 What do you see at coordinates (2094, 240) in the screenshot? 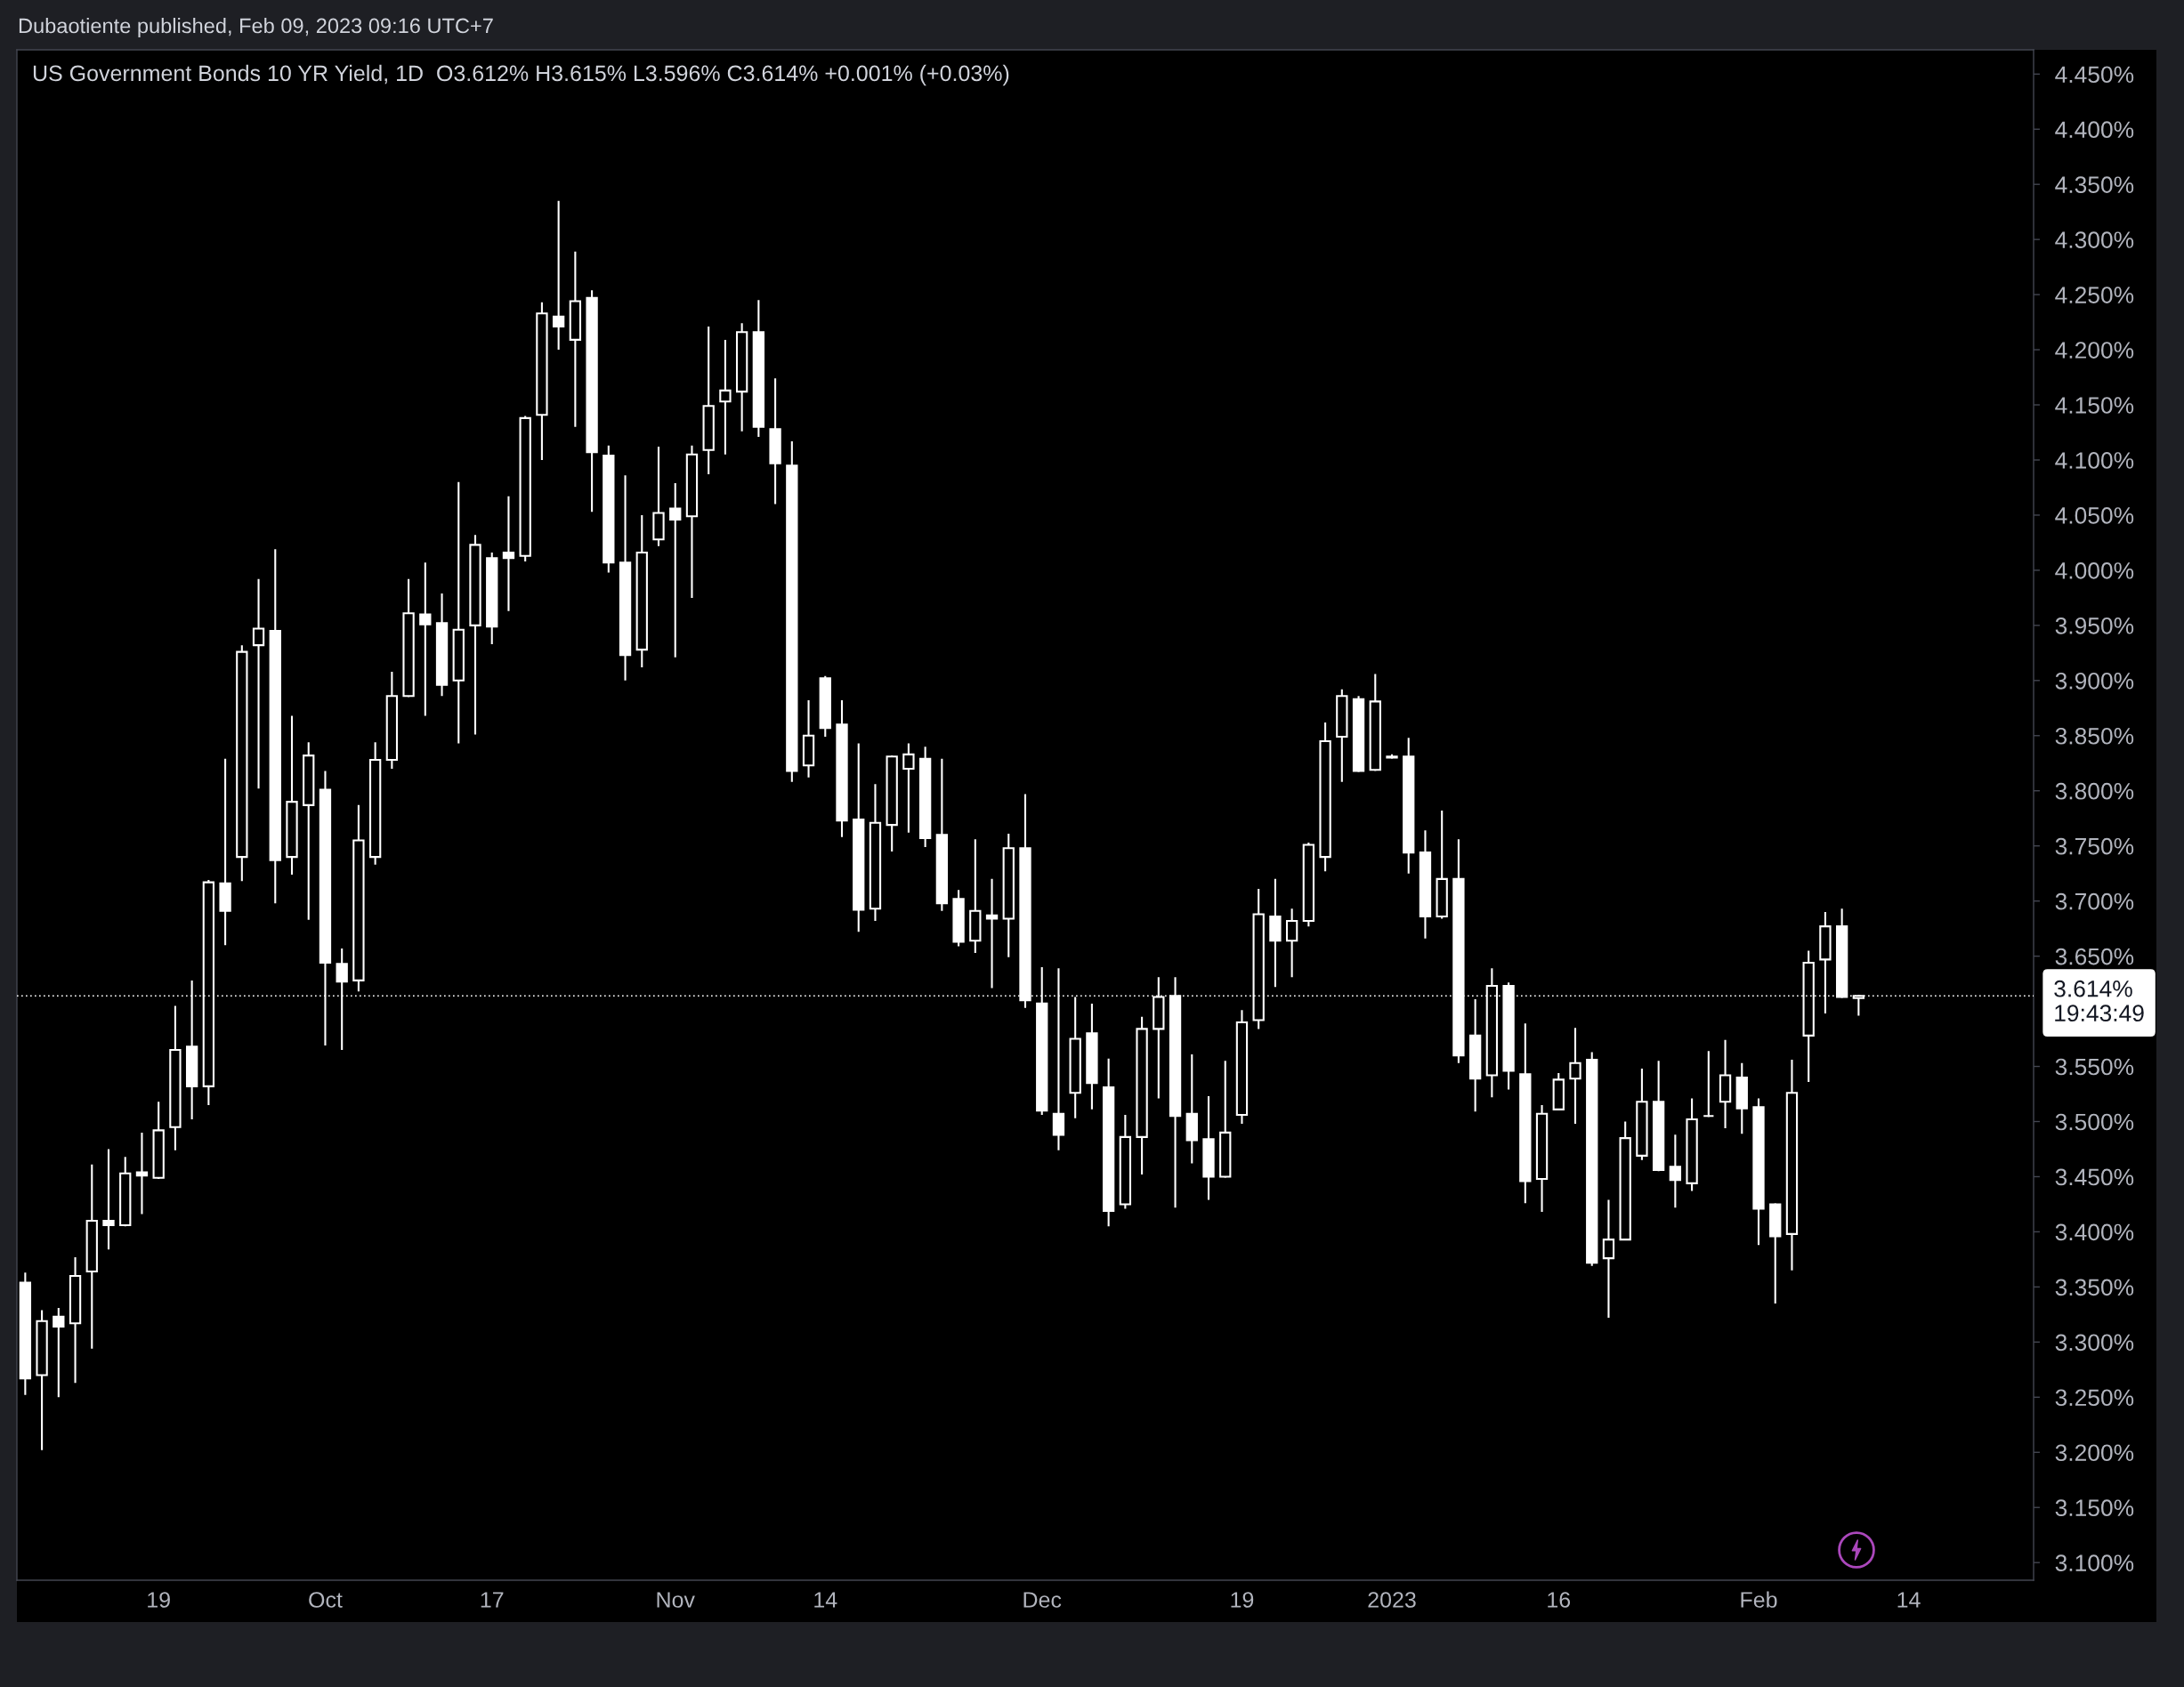
I see `y-tick-label: 4.300%` at bounding box center [2094, 240].